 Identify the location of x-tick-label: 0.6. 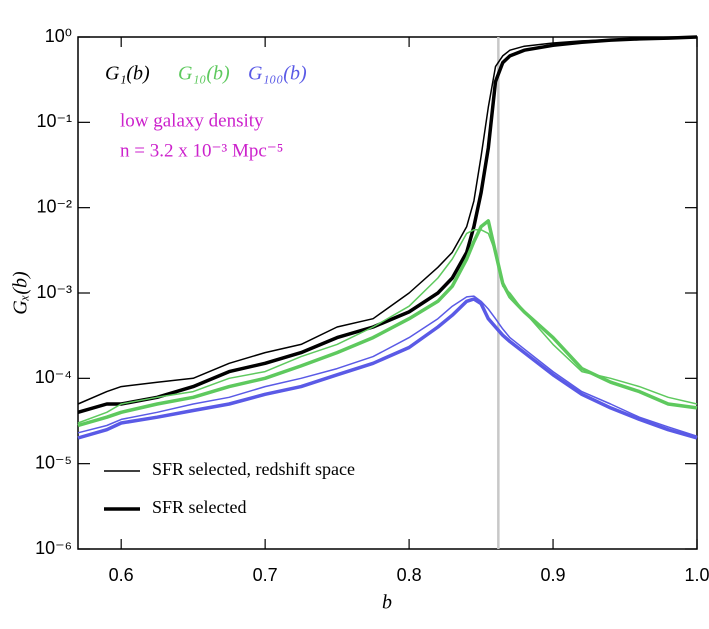
(121, 575).